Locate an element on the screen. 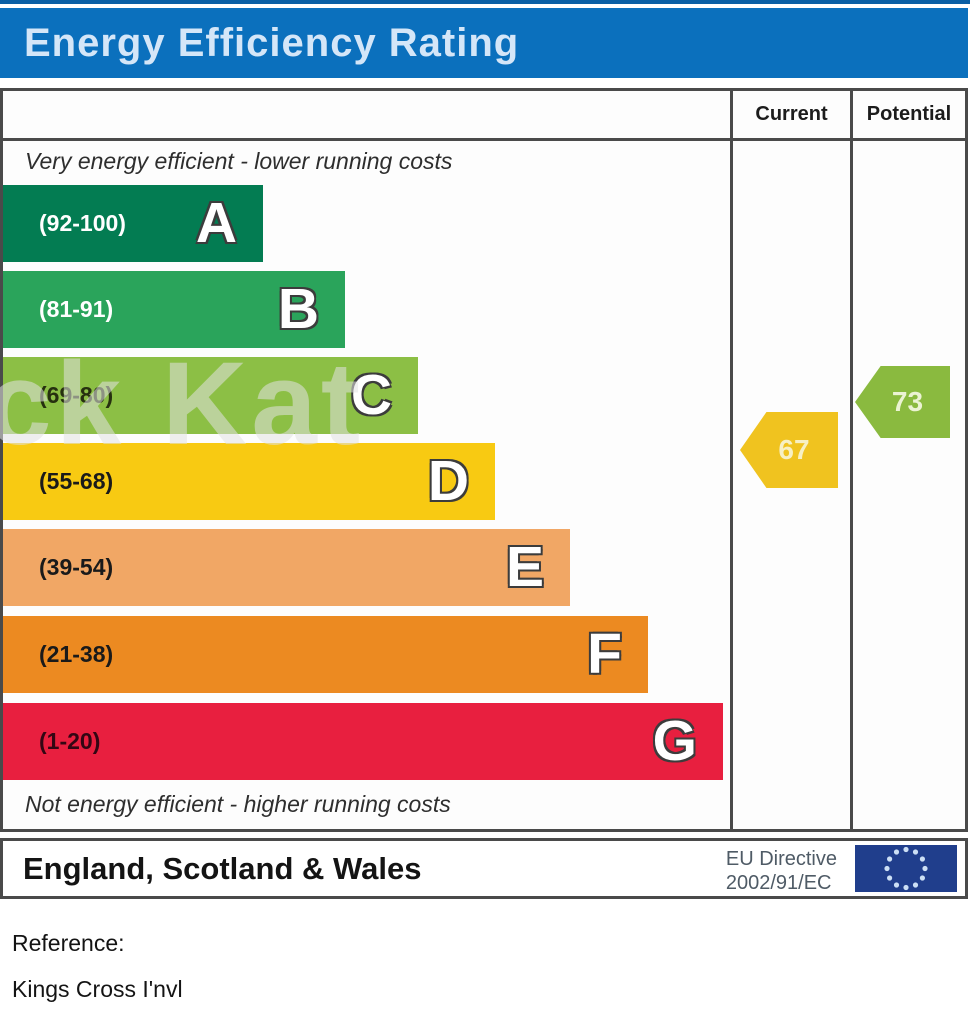  band-d-range: (55-68) is located at coordinates (76, 481).